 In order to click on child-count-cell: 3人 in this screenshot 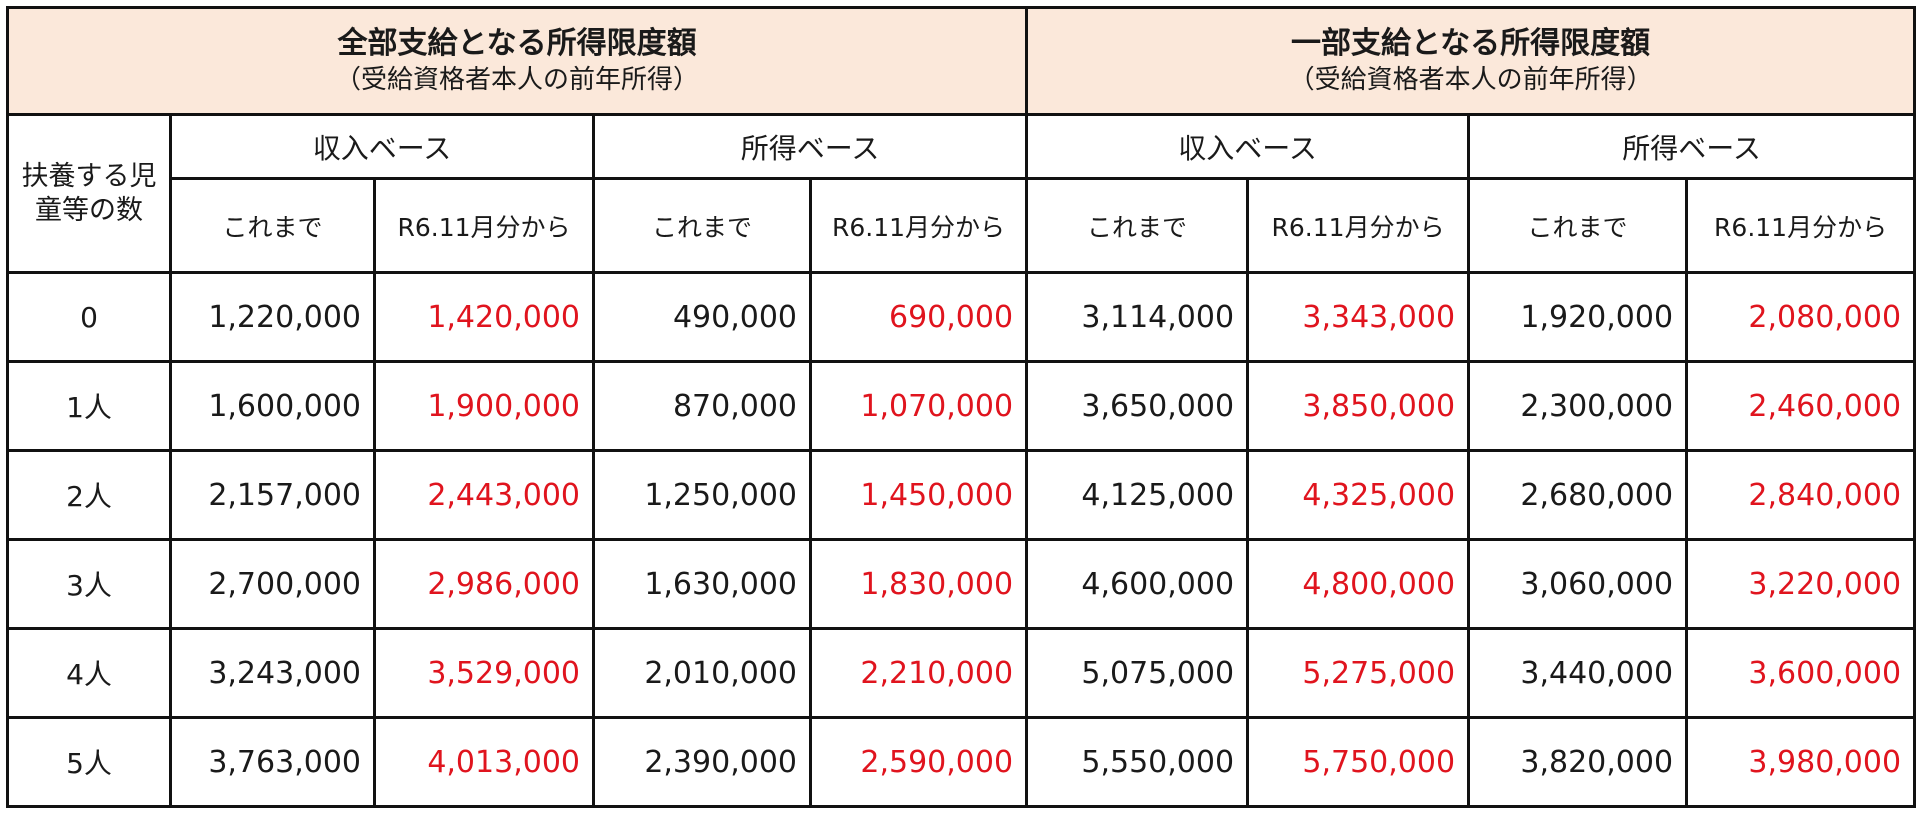, I will do `click(89, 584)`.